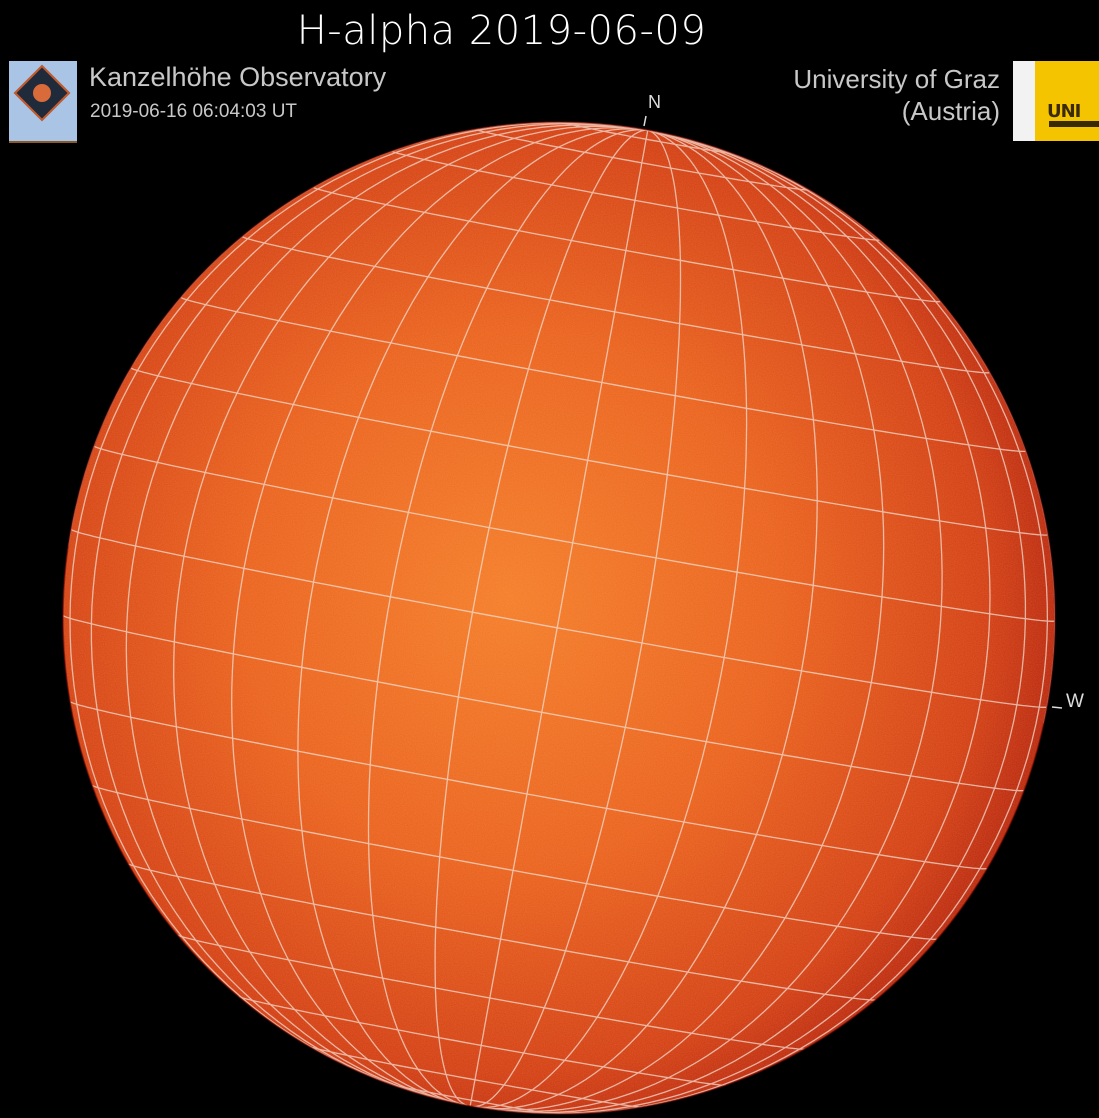 The width and height of the screenshot is (1099, 1118). What do you see at coordinates (1075, 701) in the screenshot?
I see `west-label: W` at bounding box center [1075, 701].